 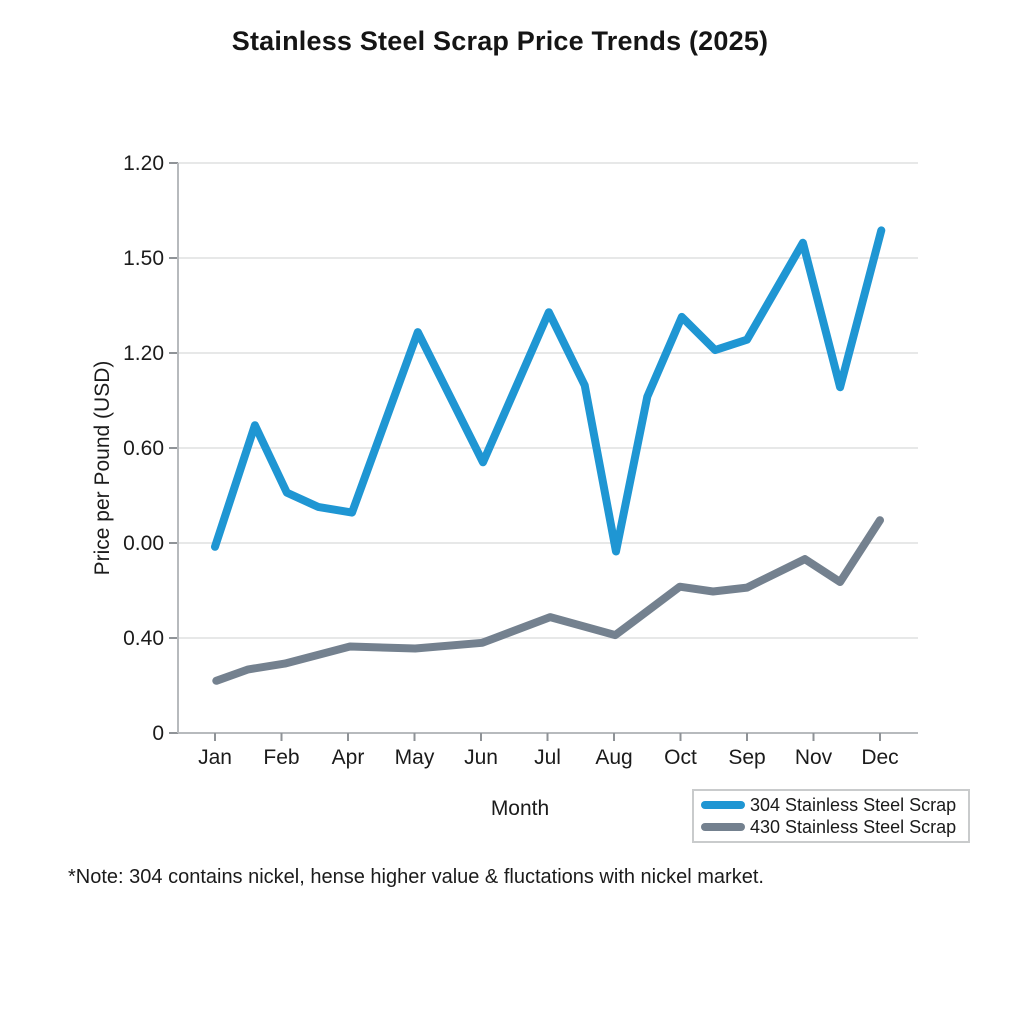 I want to click on legend-item-430: 430 Stainless Steel Scrap, so click(x=832, y=827).